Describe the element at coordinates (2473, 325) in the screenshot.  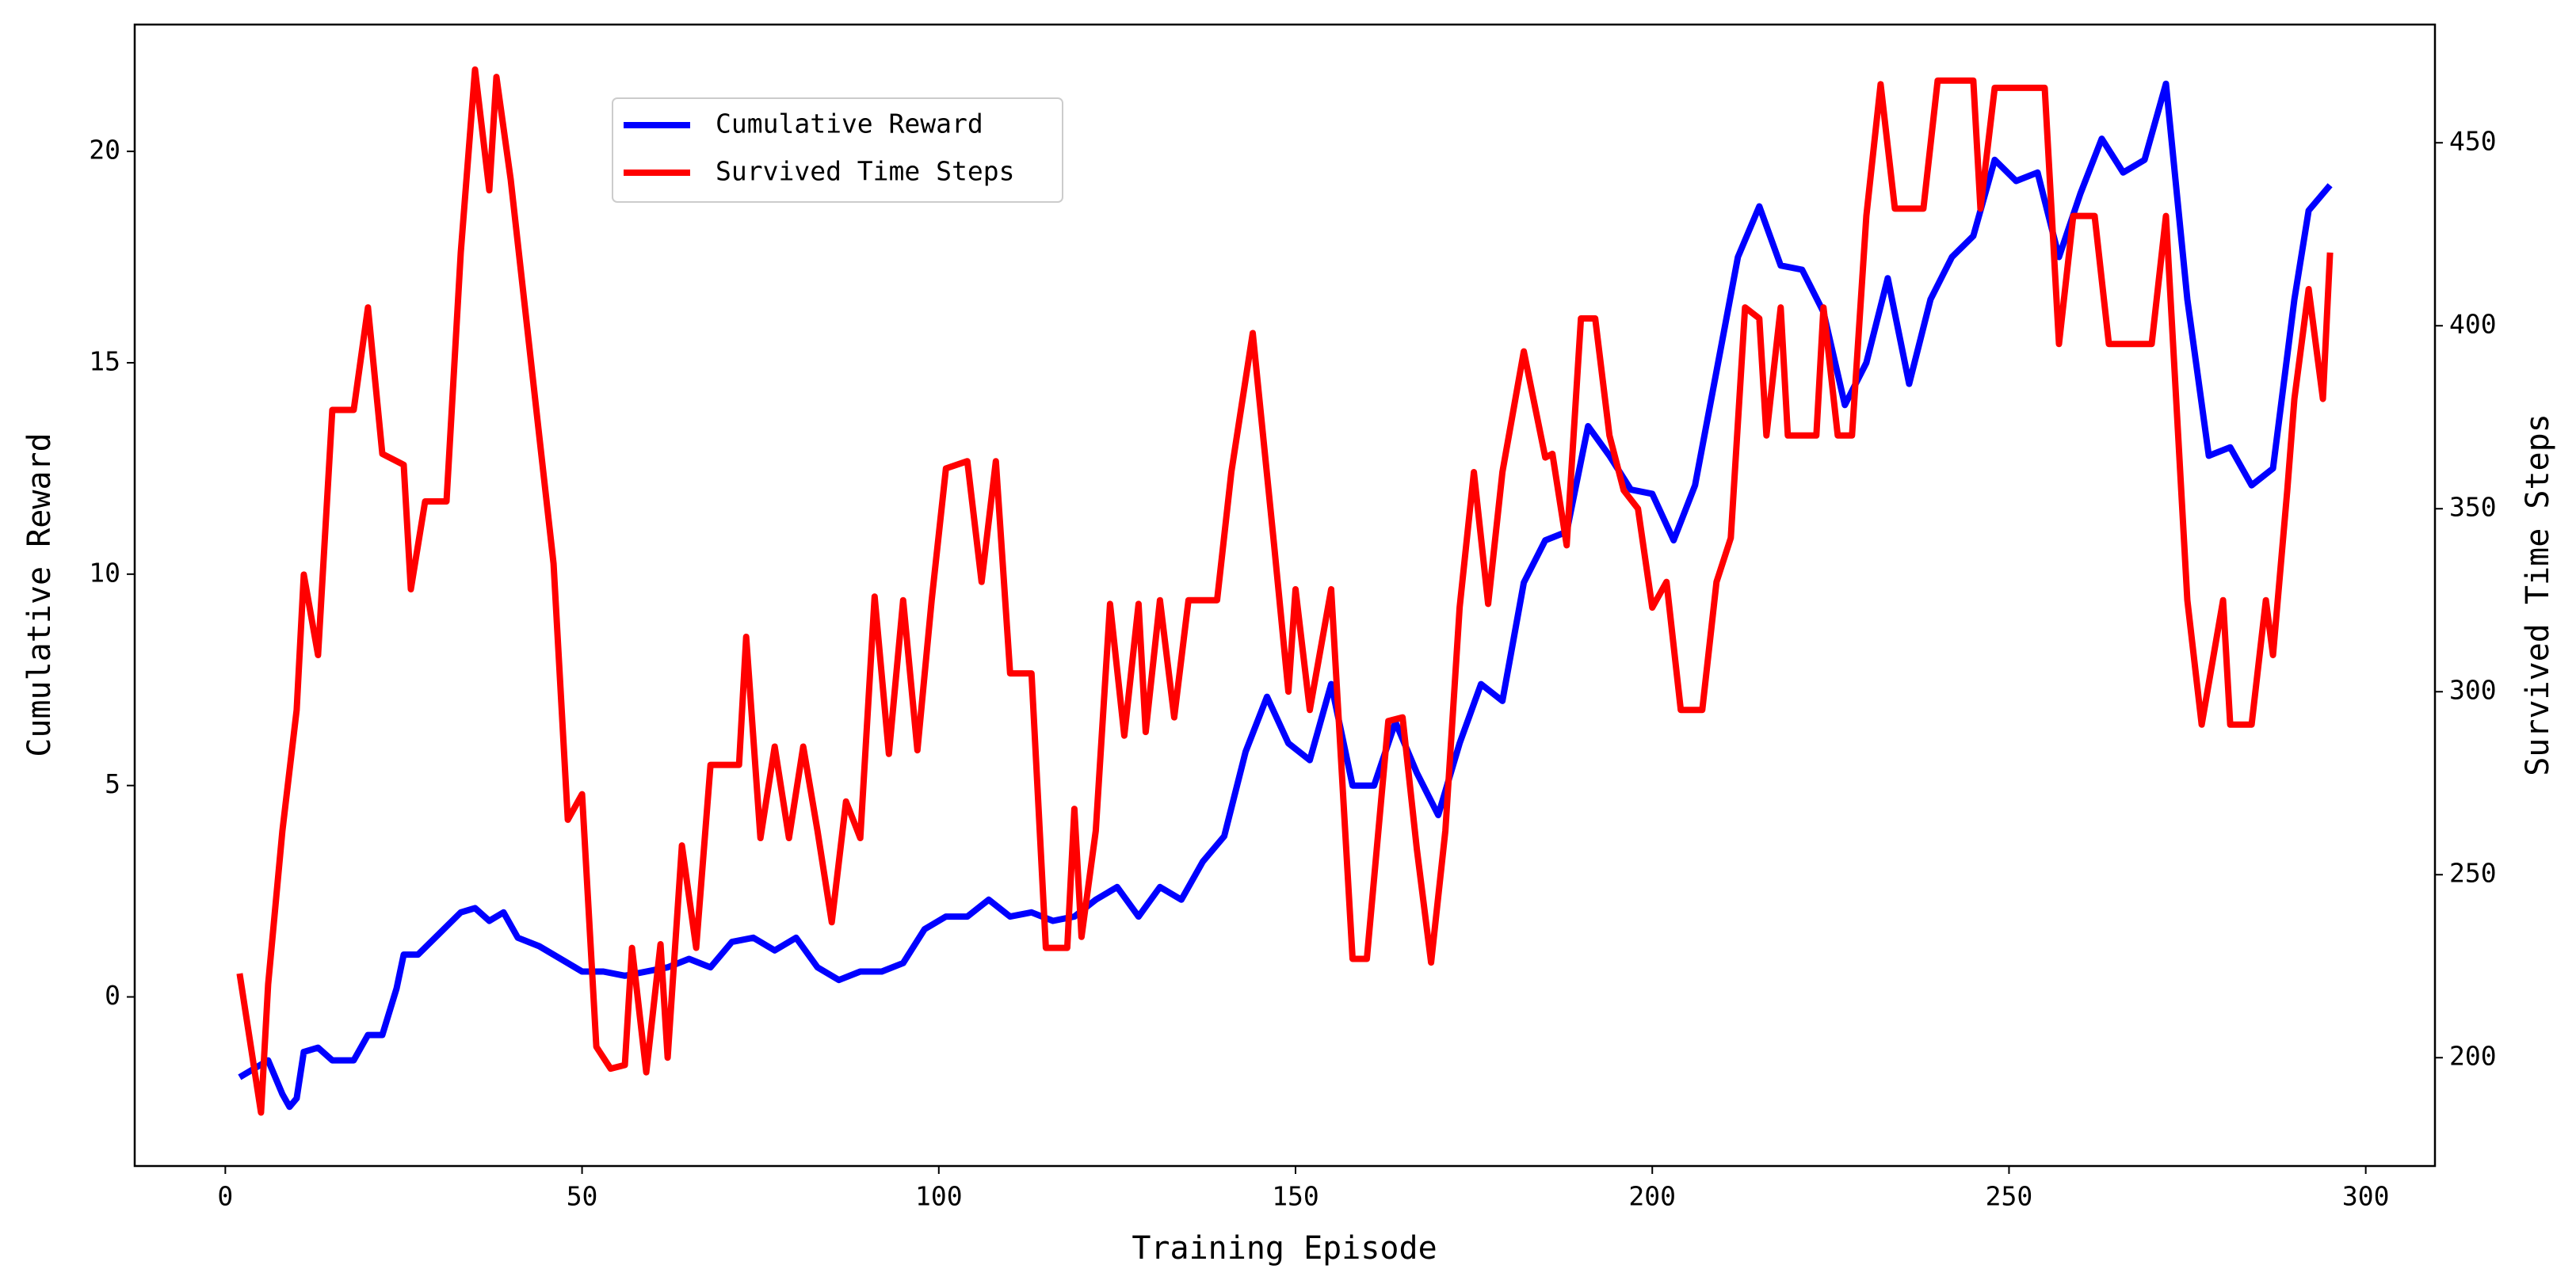
I see `y2-tick-label: 400` at that location.